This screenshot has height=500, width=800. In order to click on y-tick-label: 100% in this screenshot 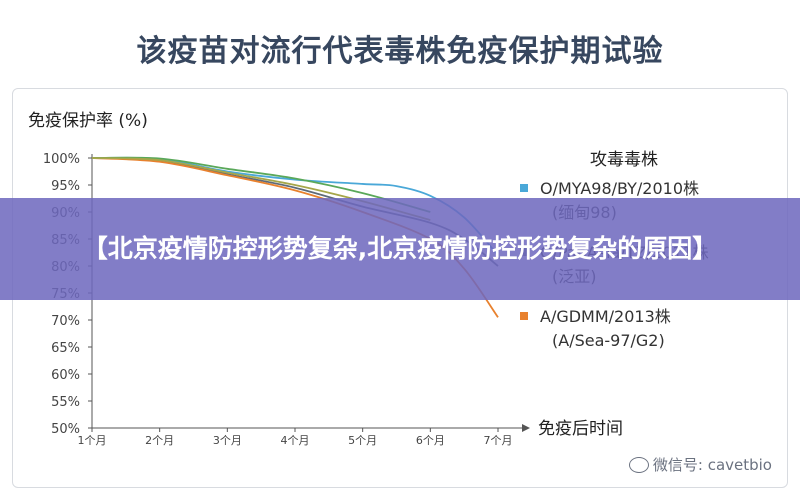, I will do `click(61, 159)`.